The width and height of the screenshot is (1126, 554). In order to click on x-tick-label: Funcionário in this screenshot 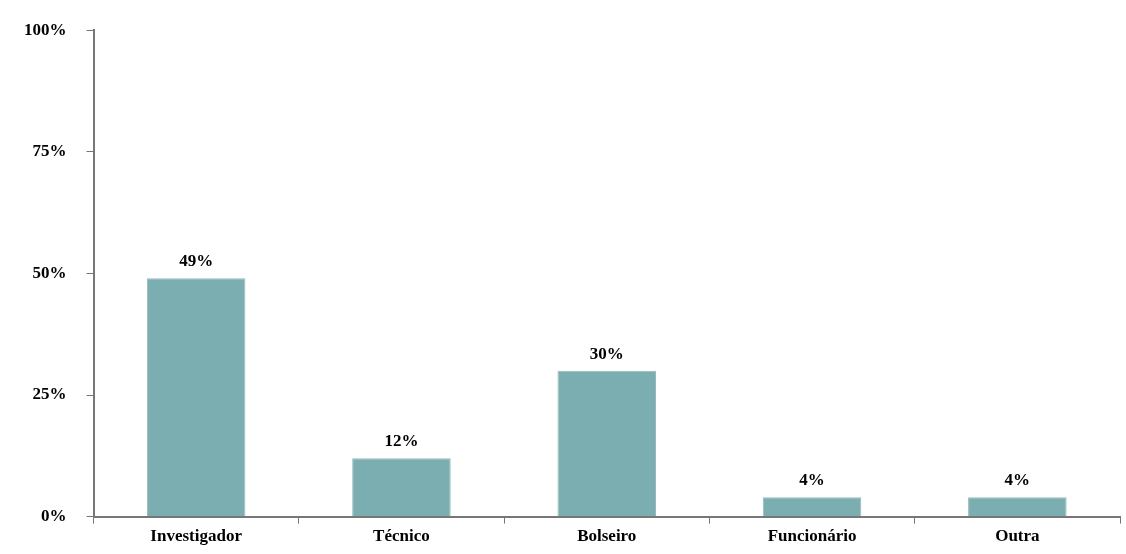, I will do `click(812, 536)`.